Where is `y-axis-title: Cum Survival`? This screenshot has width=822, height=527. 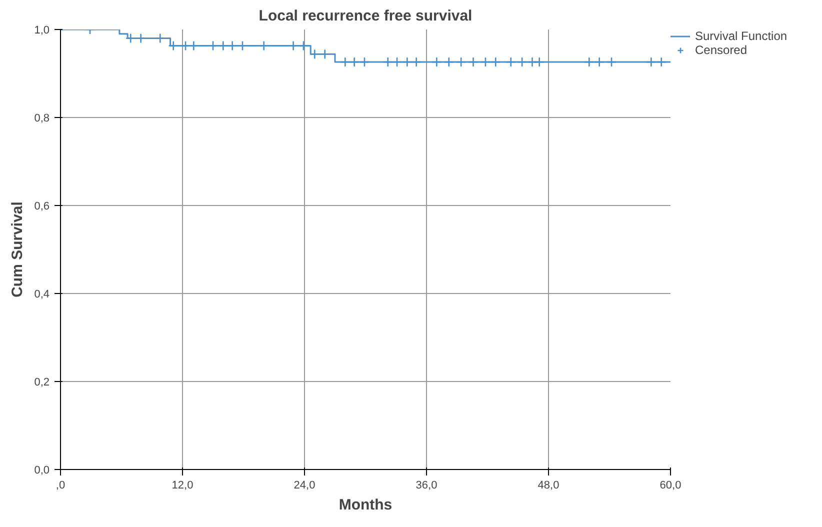
y-axis-title: Cum Survival is located at coordinates (17, 250).